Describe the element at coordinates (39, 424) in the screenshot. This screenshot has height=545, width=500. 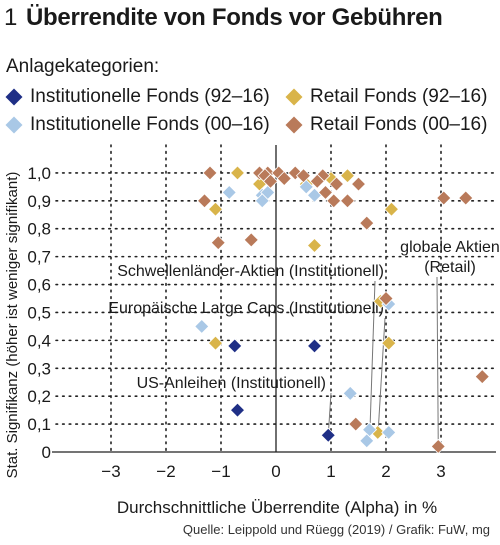
I see `y-tick-label: 0,1` at that location.